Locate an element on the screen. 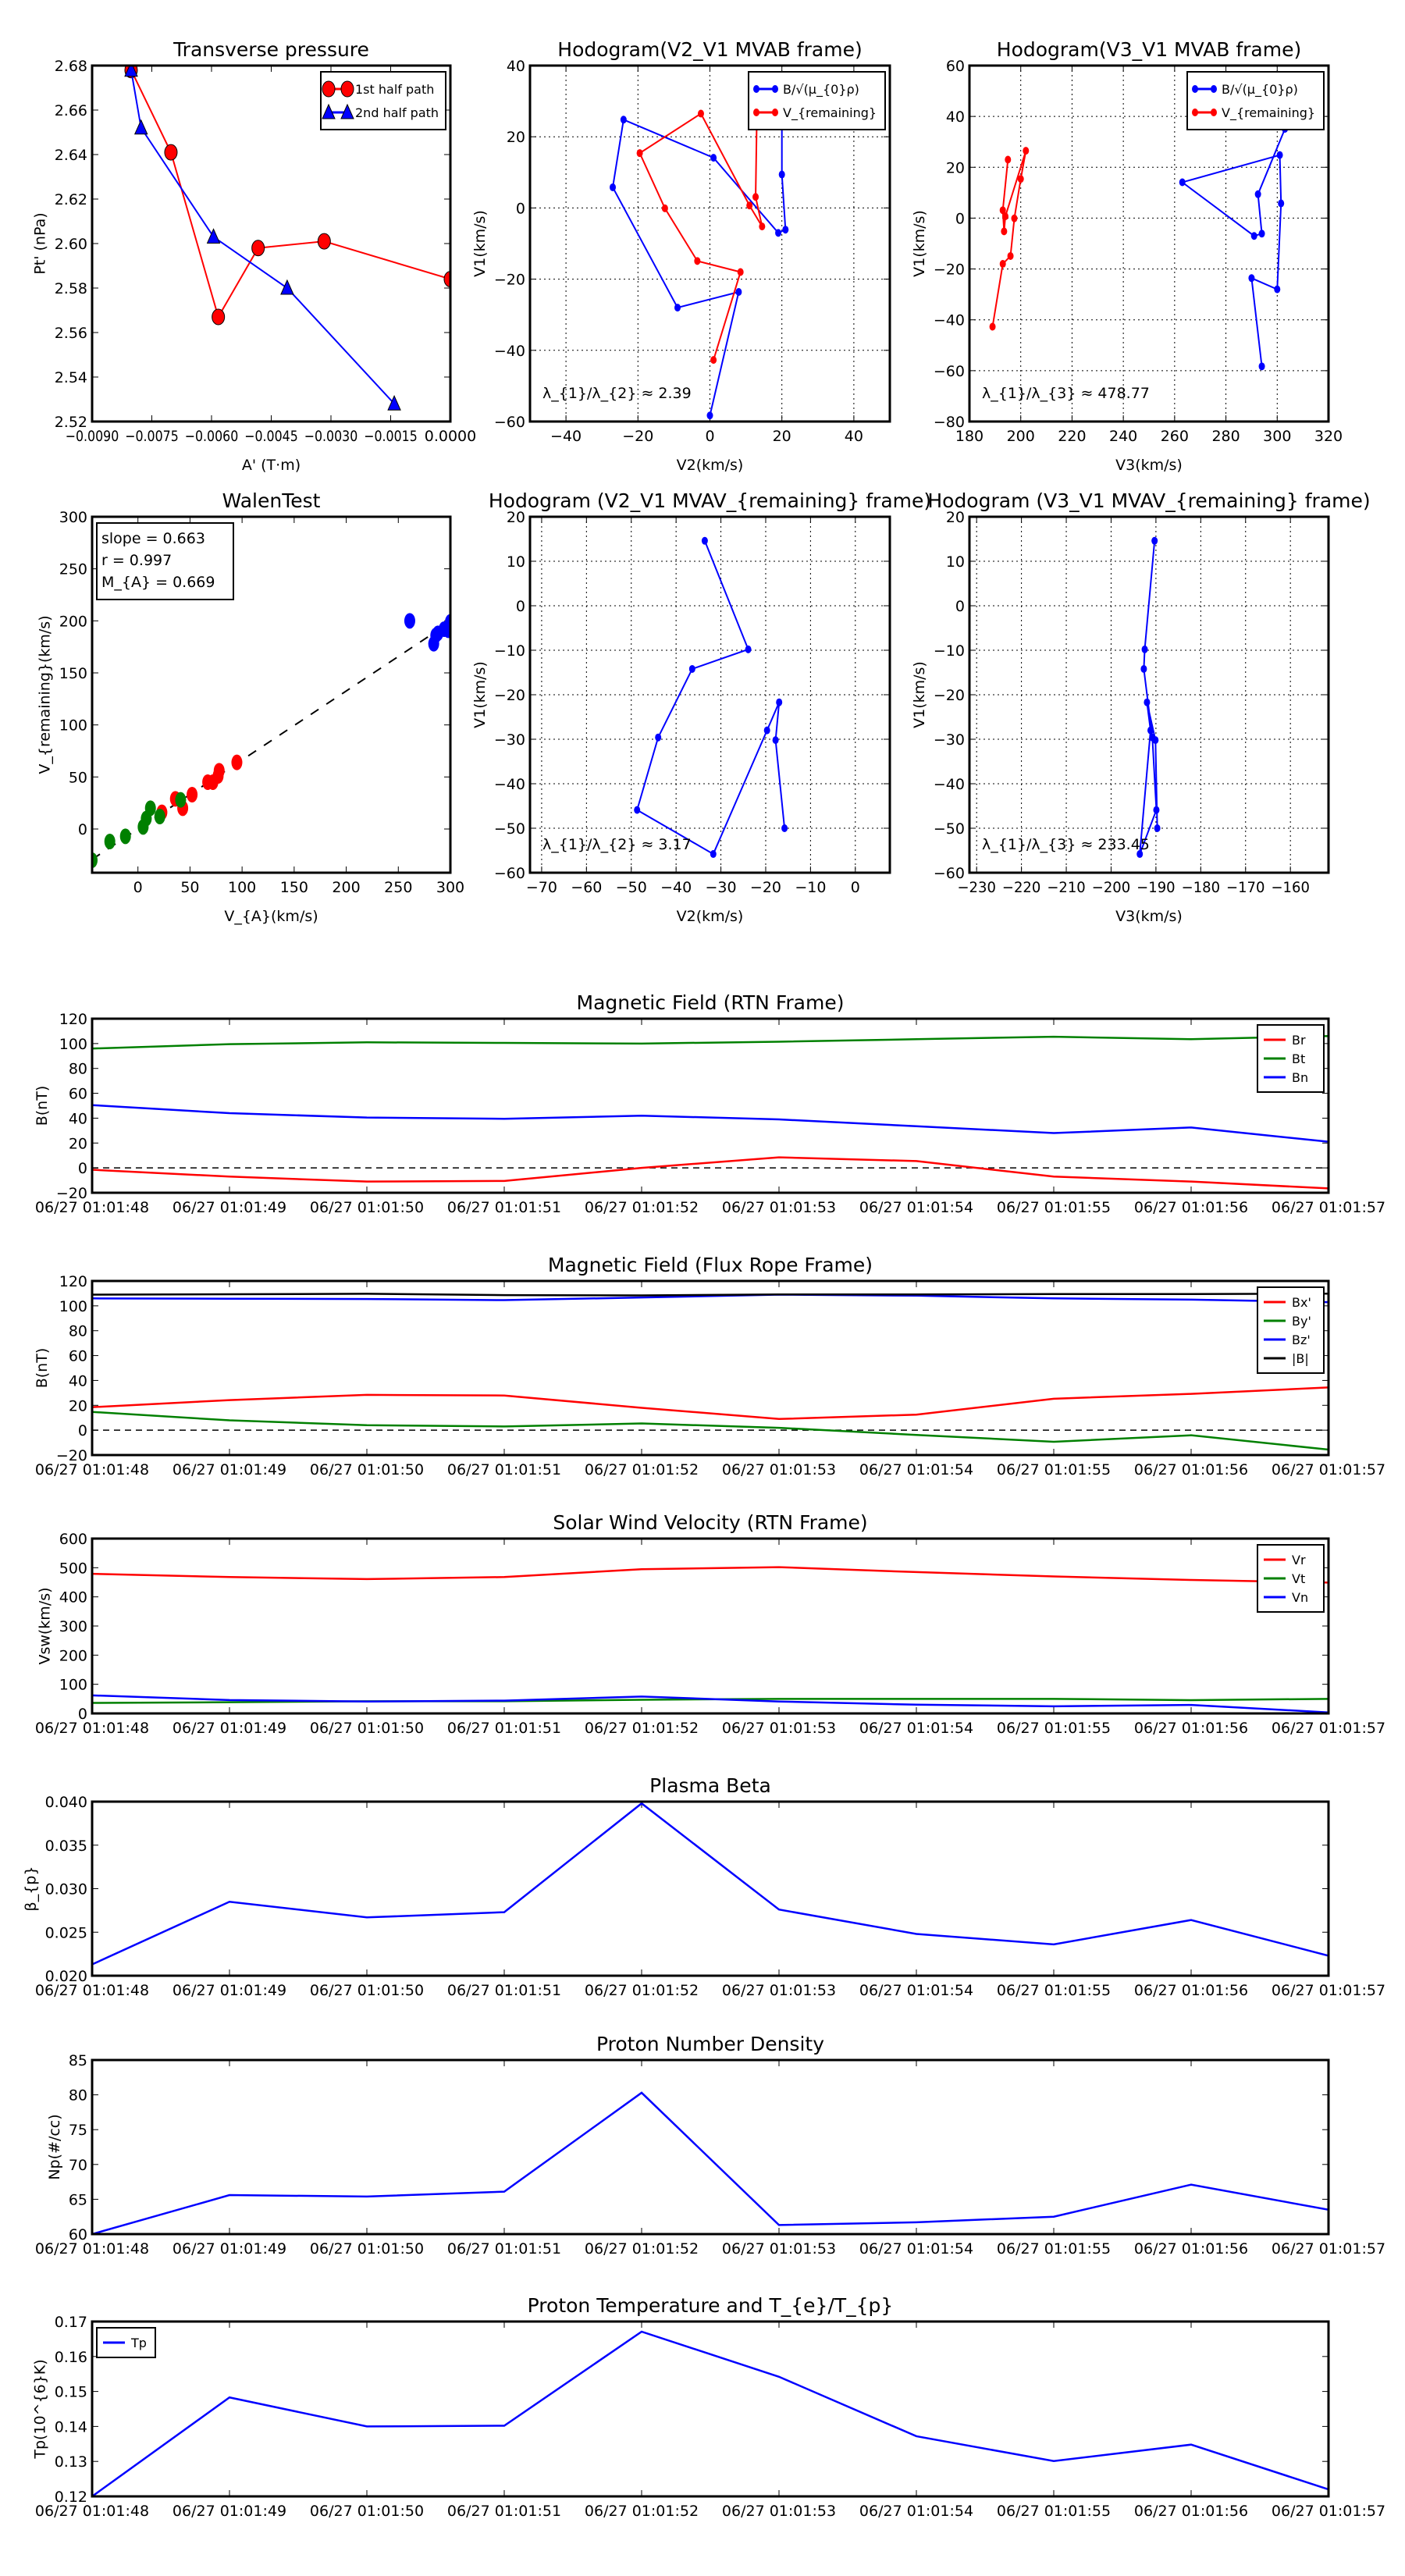  y-tick-label: 150 is located at coordinates (73, 673).